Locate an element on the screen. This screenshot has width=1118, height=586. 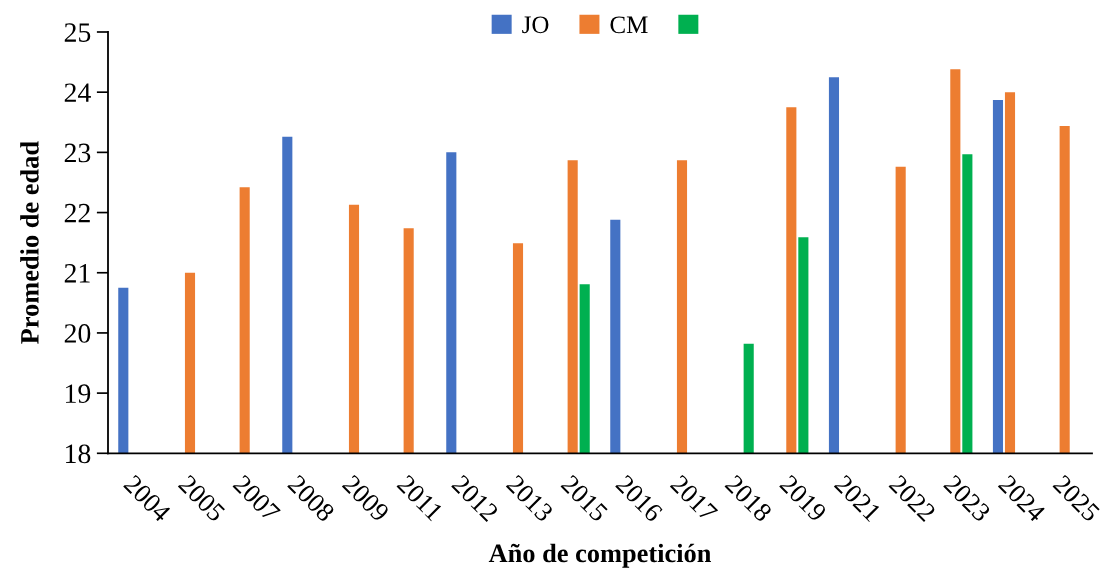
y-tick-label: 18 is located at coordinates (78, 454).